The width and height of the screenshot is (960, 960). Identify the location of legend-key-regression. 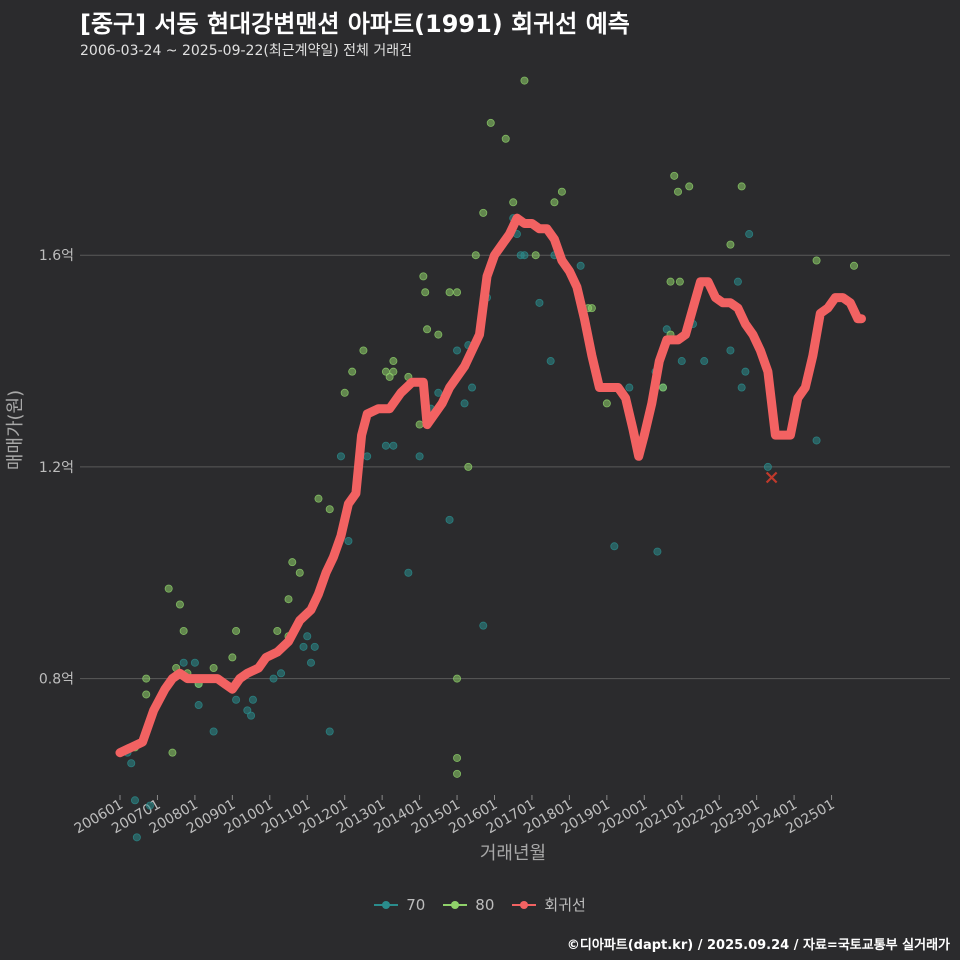
(524, 905).